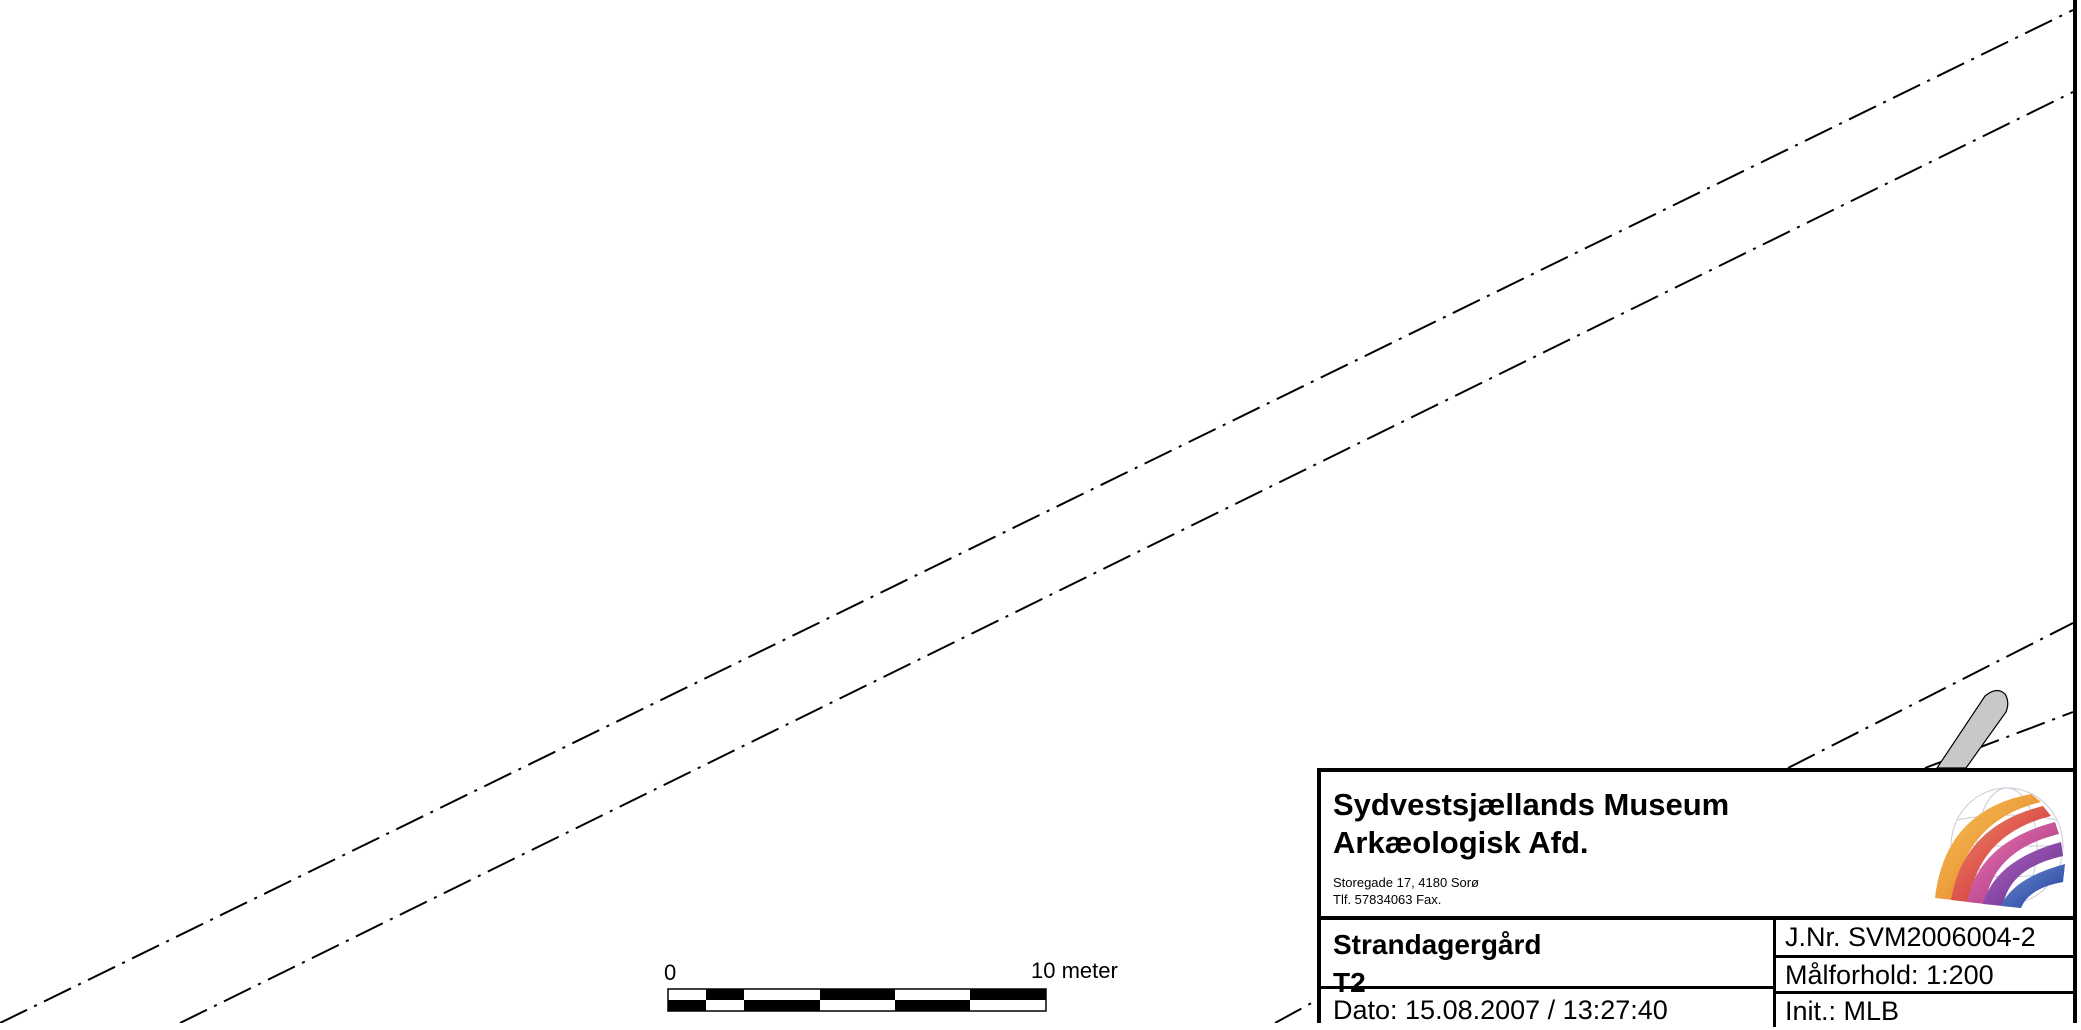 This screenshot has width=2081, height=1030. What do you see at coordinates (1349, 982) in the screenshot?
I see `project-code: T2` at bounding box center [1349, 982].